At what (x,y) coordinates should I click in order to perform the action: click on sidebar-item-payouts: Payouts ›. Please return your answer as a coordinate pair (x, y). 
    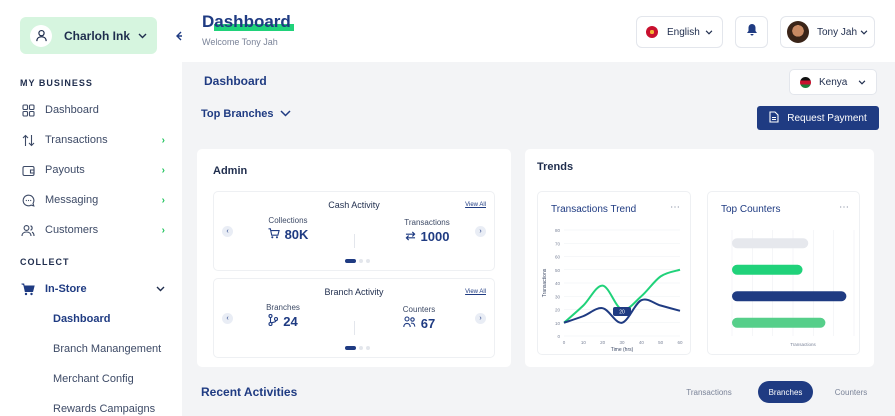
    Looking at the image, I should click on (92, 170).